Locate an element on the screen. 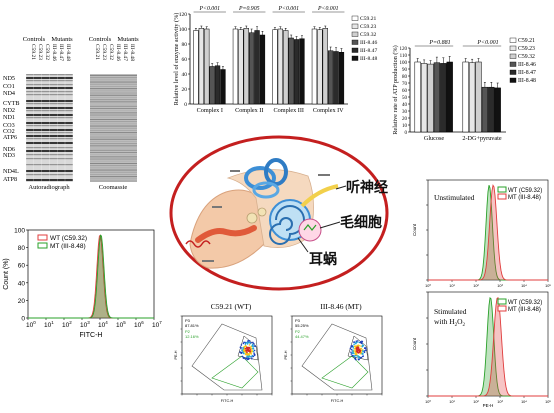  category-label: Complex I is located at coordinates (210, 110).